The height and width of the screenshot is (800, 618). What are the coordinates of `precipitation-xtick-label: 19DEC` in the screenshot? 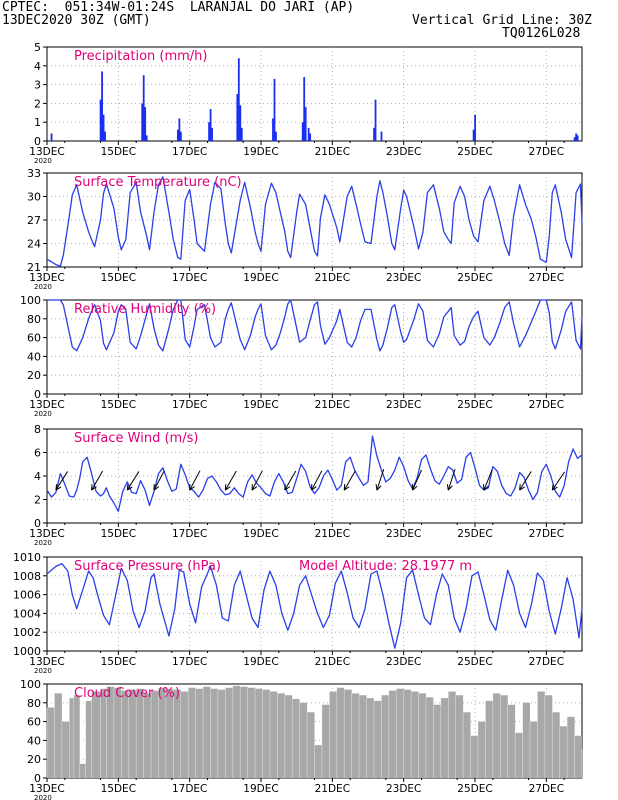 It's located at (260, 152).